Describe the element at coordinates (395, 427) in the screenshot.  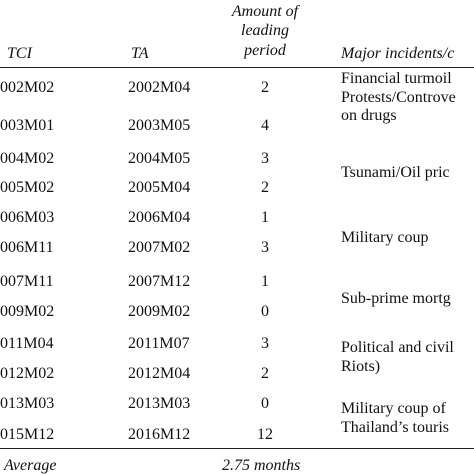
I see `incident-text: Thailand’s touris` at that location.